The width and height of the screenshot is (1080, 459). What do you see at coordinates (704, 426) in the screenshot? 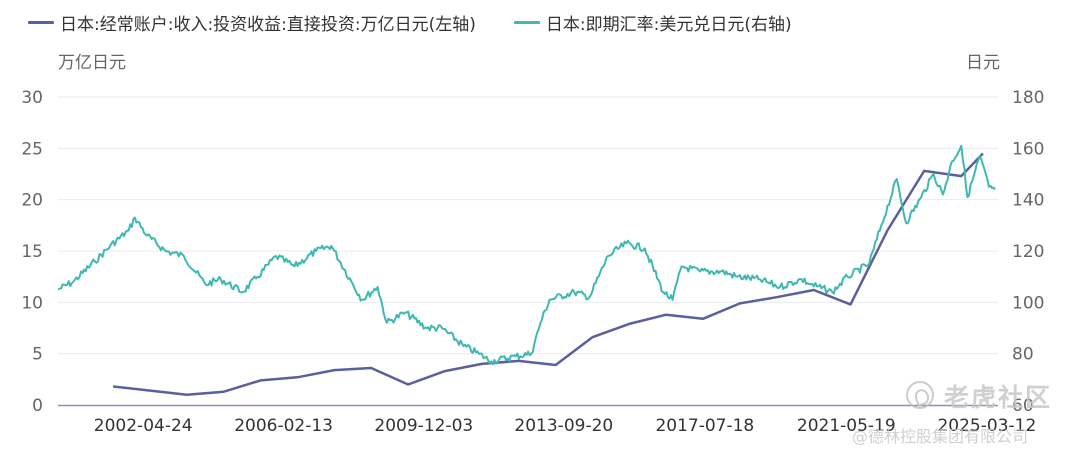
I see `x-axis-tick-label: 2017-07-18` at bounding box center [704, 426].